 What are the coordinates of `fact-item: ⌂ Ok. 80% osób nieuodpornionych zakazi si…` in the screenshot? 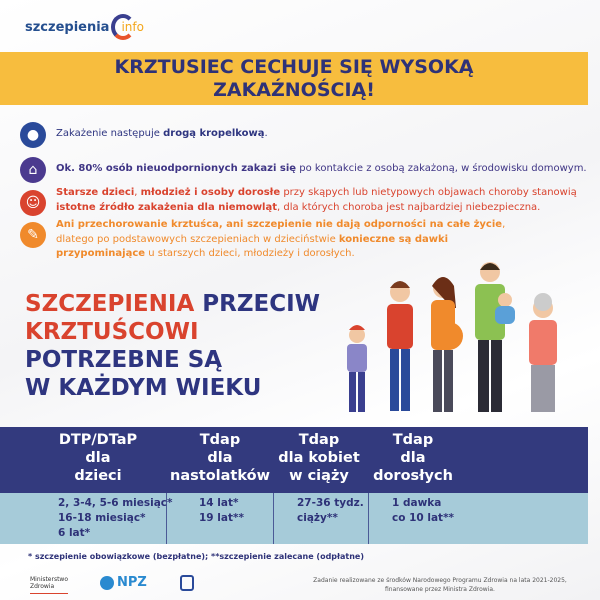 It's located at (308, 170).